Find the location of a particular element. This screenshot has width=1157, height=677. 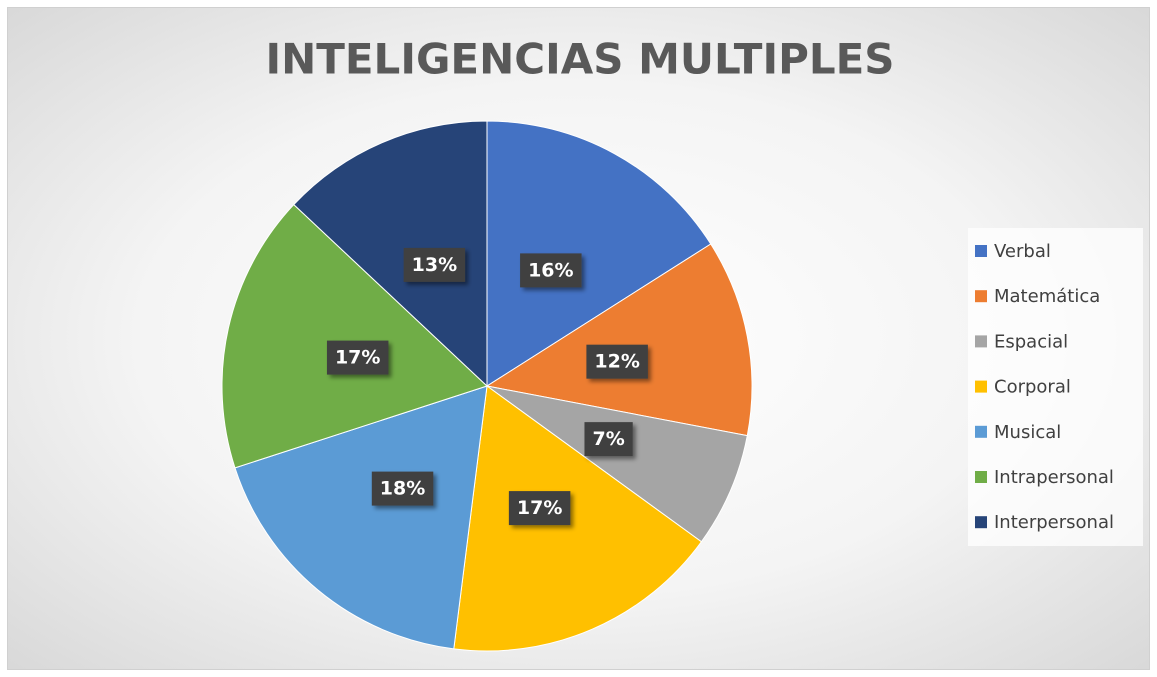

data-label: 16% is located at coordinates (550, 270).